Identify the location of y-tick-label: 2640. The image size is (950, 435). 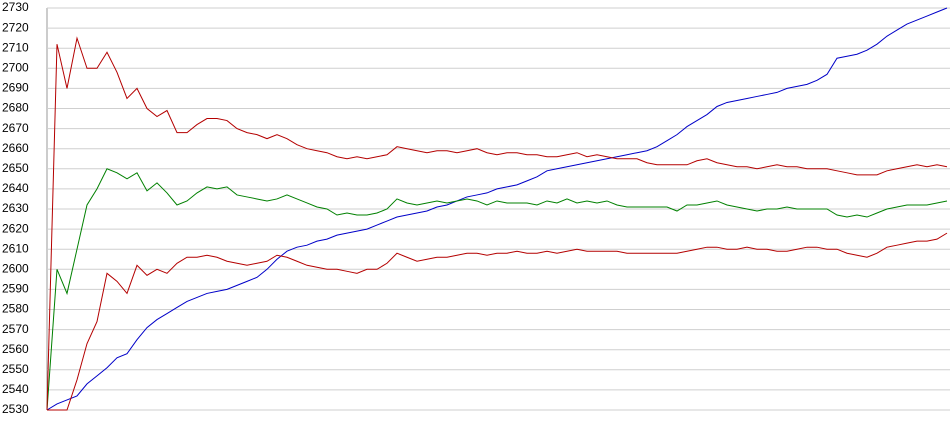
(15, 188).